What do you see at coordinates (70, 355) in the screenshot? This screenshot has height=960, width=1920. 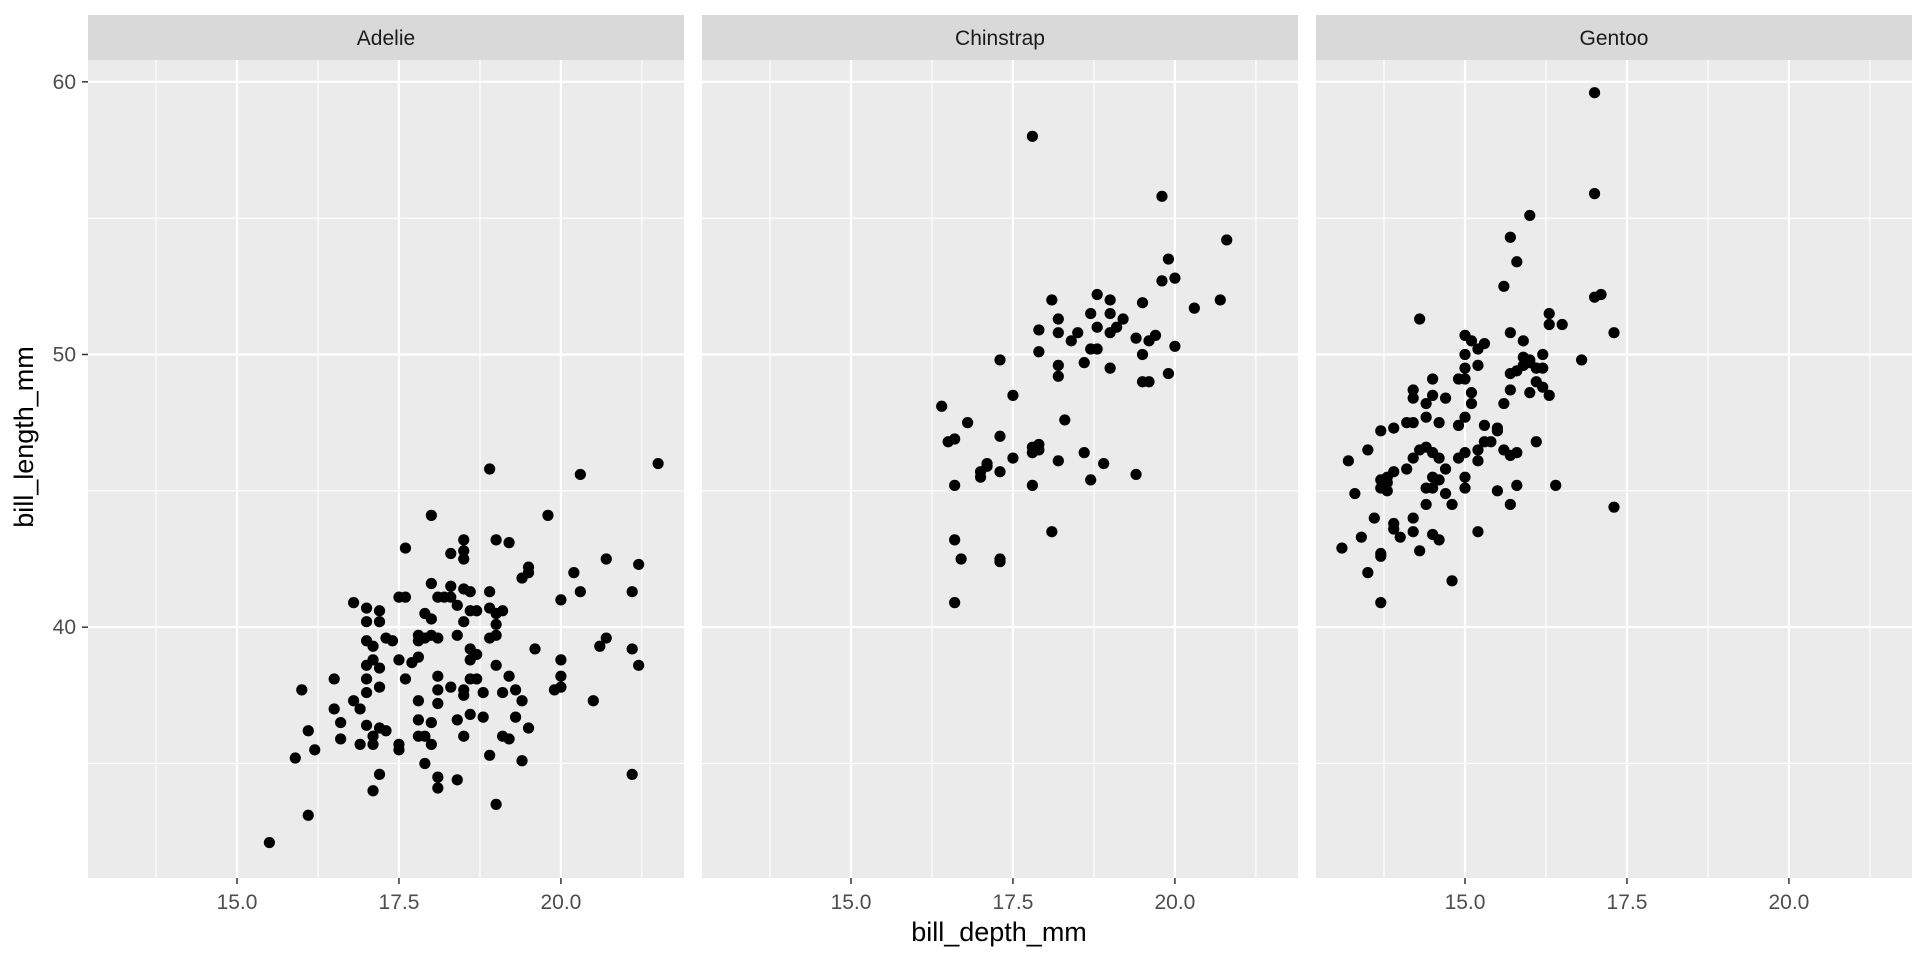 I see `y-axis: 40 50 60` at bounding box center [70, 355].